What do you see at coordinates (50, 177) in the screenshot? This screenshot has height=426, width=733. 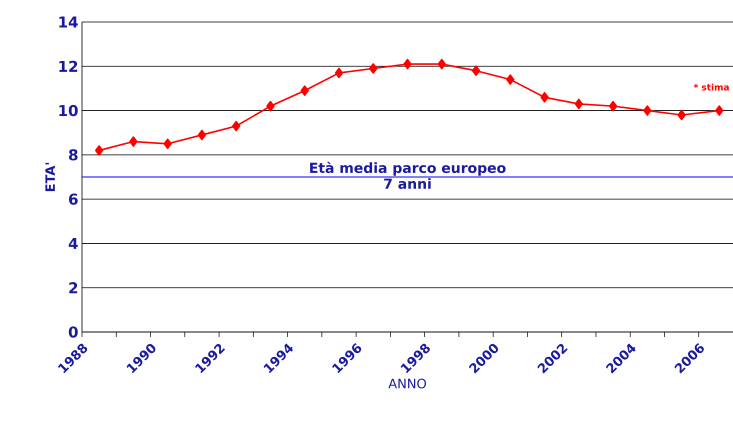 I see `y-axis-title: ETA'` at bounding box center [50, 177].